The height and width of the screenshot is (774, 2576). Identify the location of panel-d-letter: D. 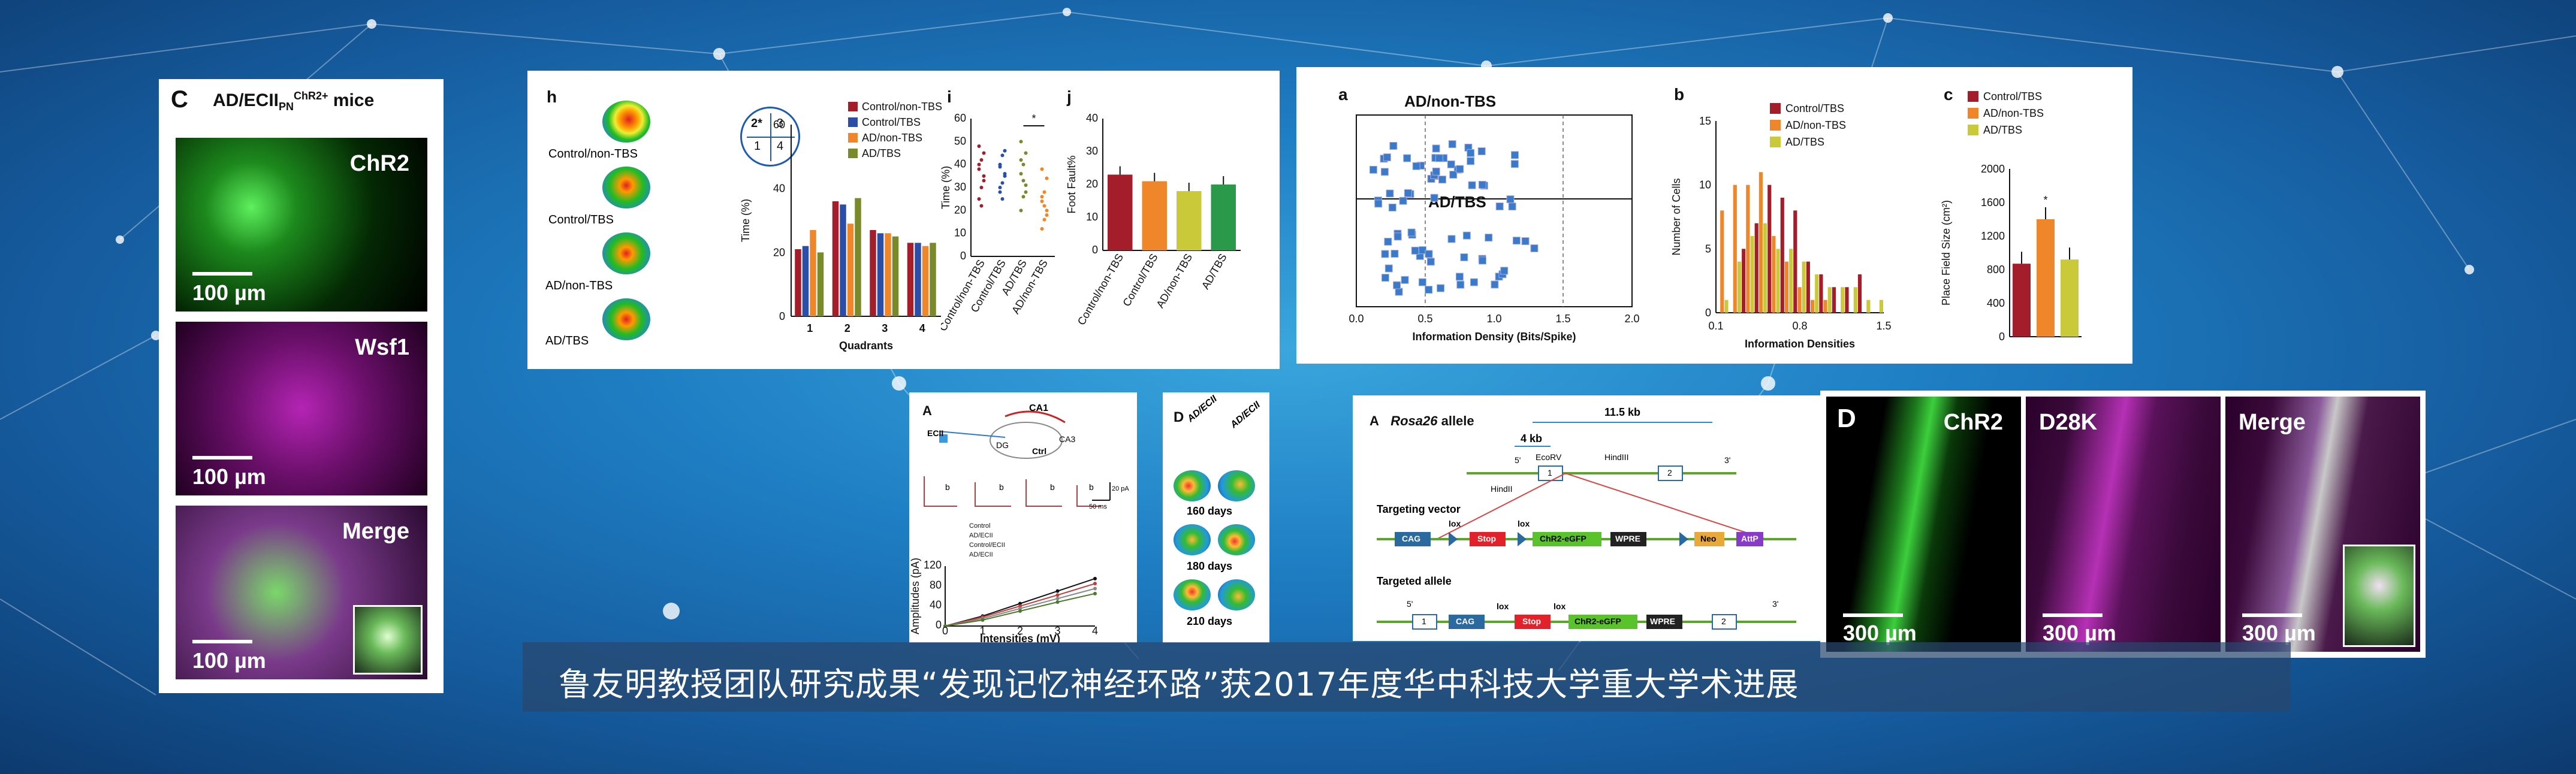
(1846, 418).